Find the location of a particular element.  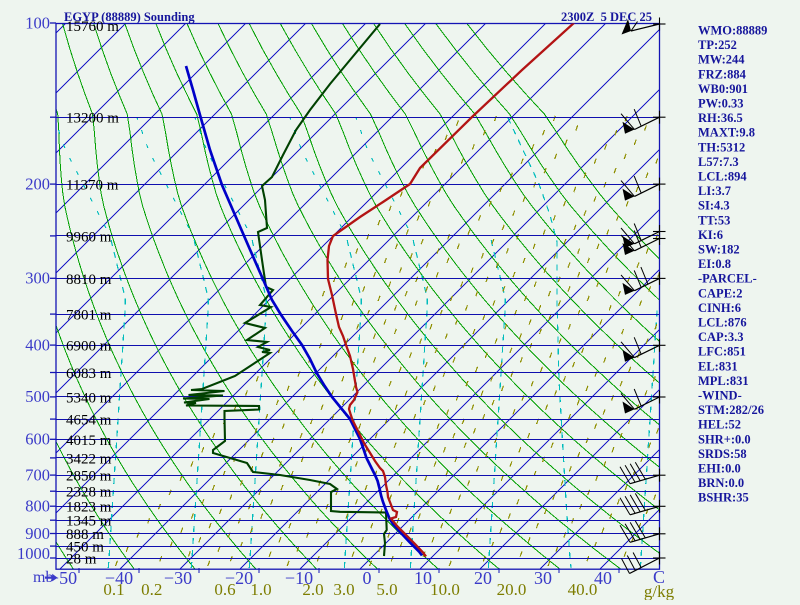

svg-text: EHI:0.0 is located at coordinates (719, 469).